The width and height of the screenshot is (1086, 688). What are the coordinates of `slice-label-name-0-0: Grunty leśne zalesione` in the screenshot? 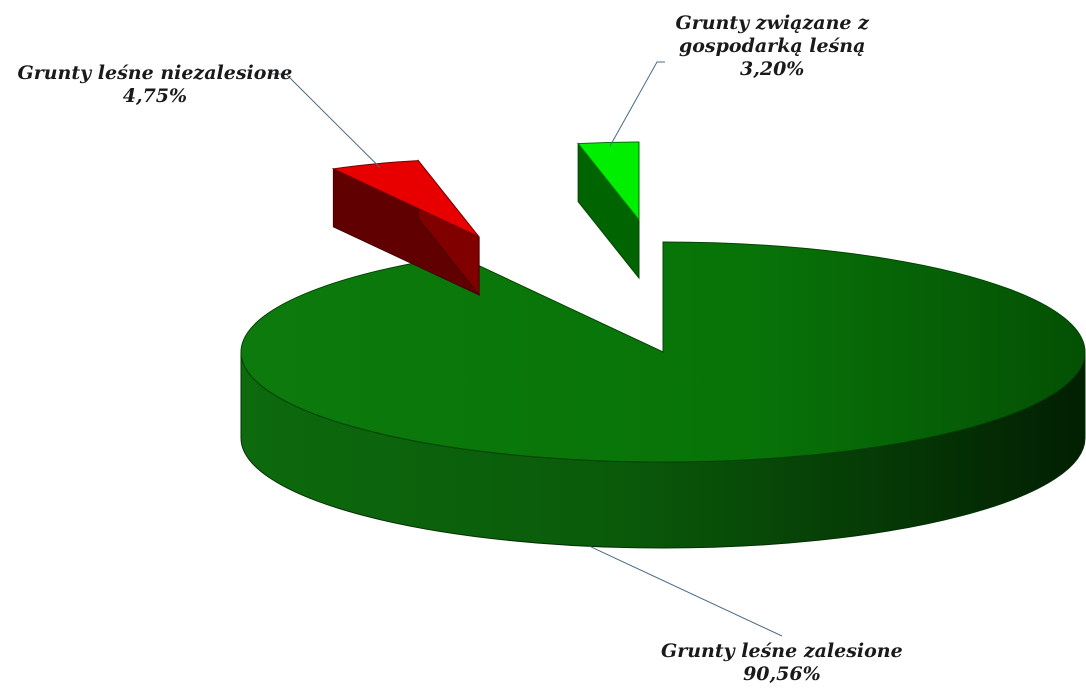 It's located at (782, 651).